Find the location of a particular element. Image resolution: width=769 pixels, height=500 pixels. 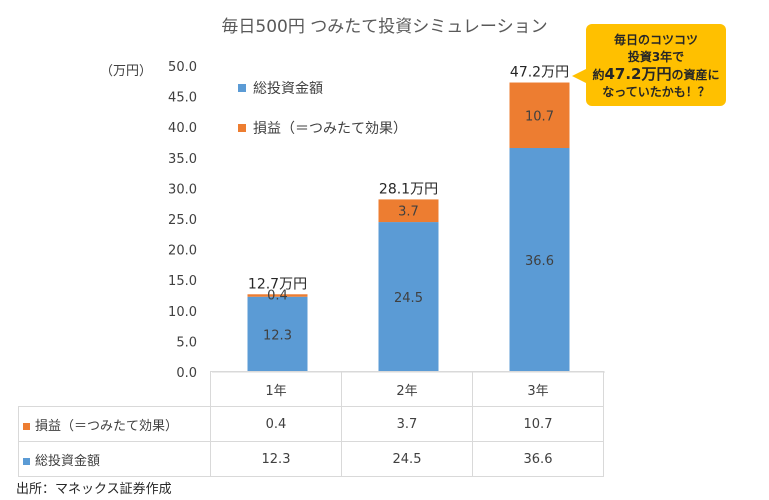

data-label-total-investment: 24.5 is located at coordinates (408, 298).